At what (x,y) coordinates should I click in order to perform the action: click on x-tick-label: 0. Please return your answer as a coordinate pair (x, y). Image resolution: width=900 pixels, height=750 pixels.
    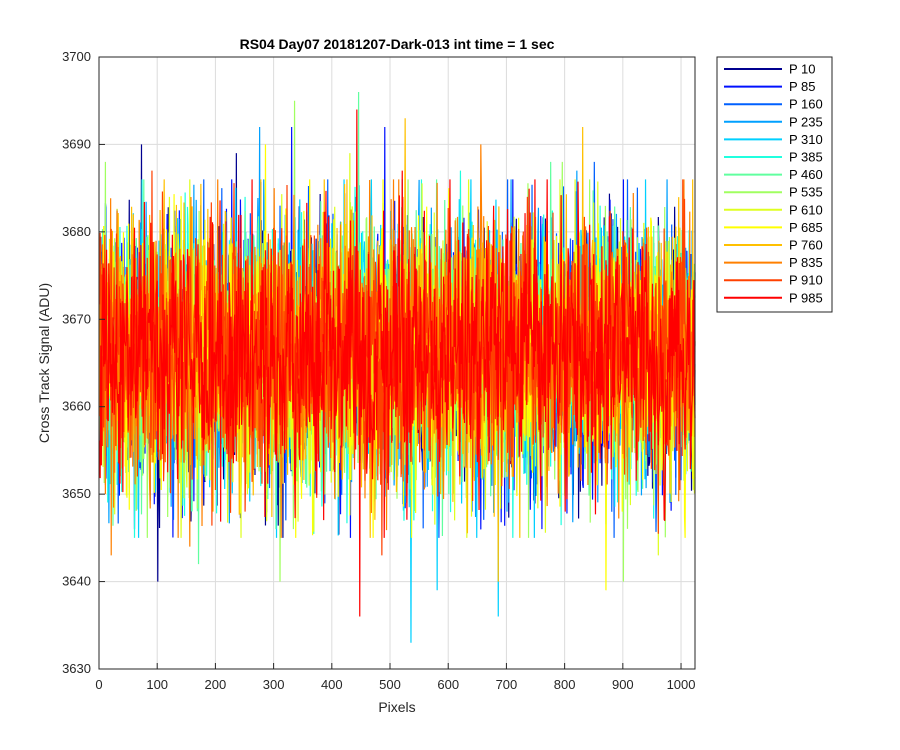
    Looking at the image, I should click on (98, 684).